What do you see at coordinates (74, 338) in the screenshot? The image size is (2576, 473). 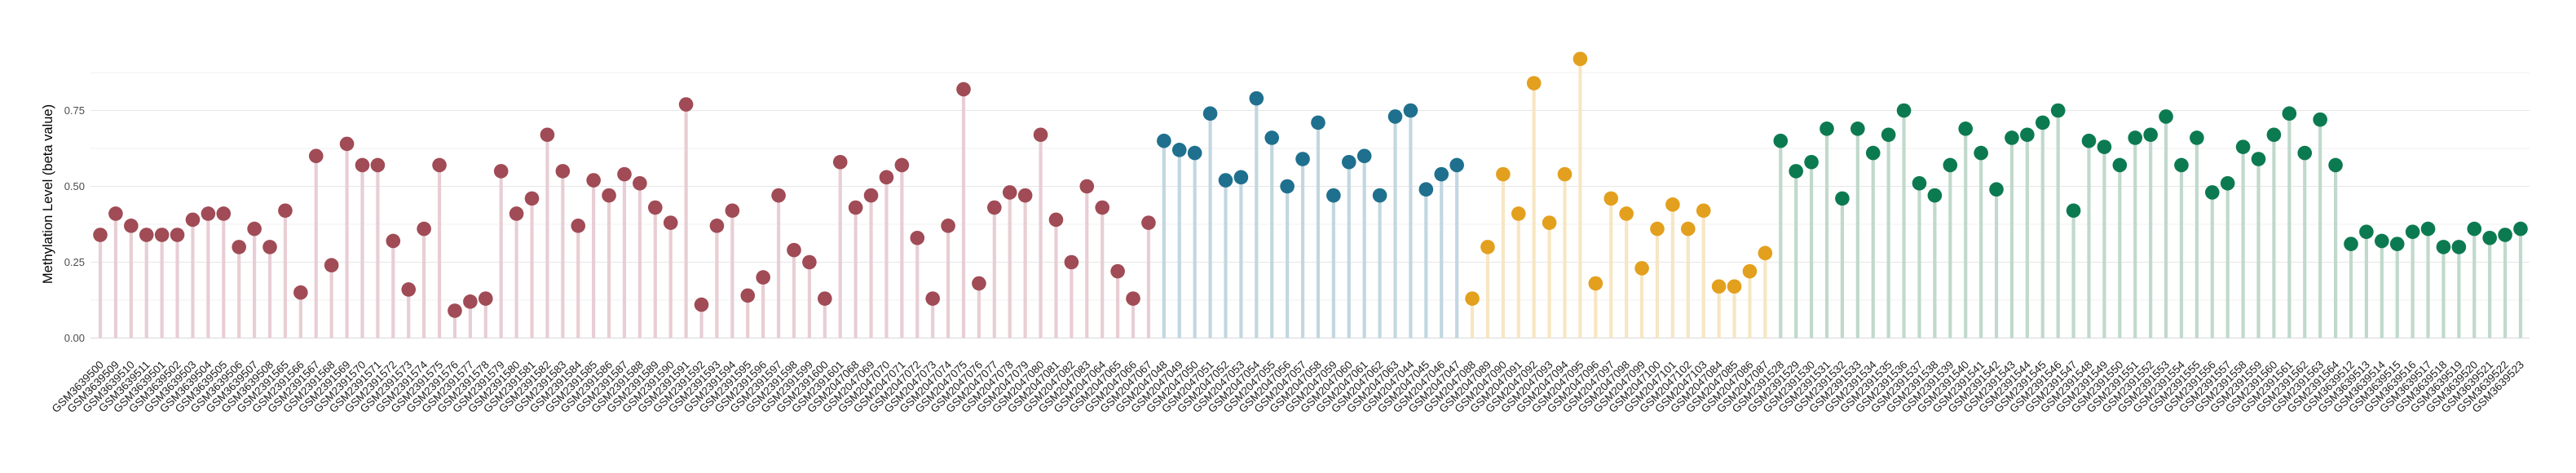 I see `y-tick-label: 0.00` at bounding box center [74, 338].